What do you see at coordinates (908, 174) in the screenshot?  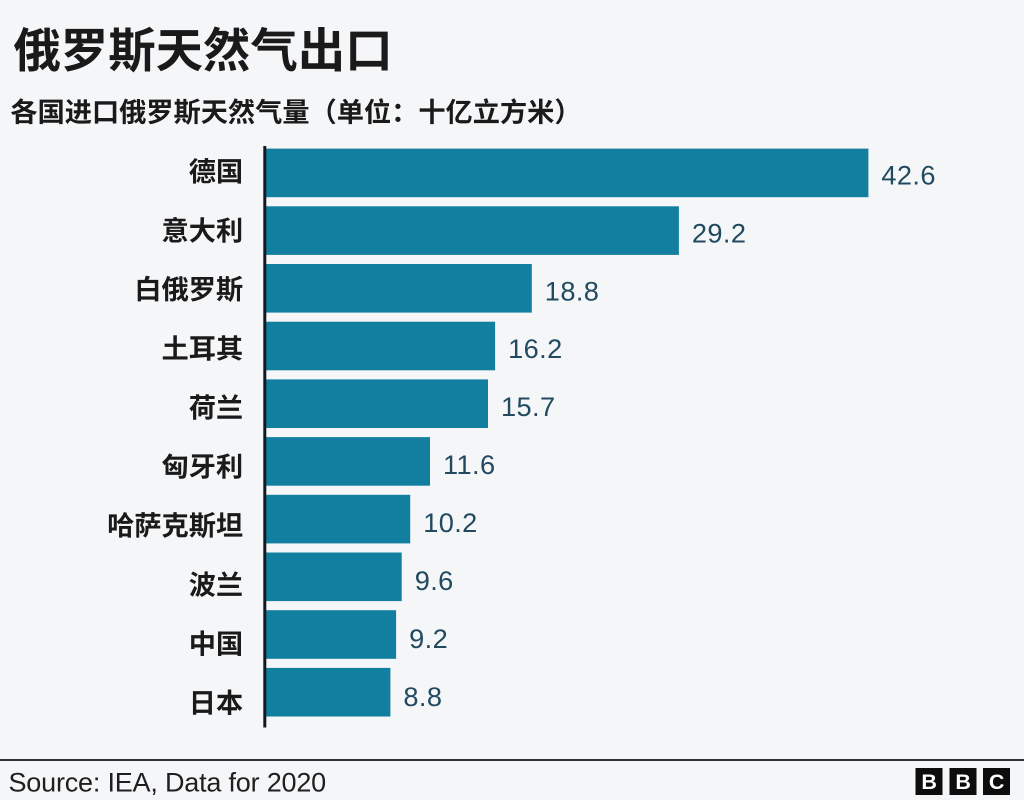 I see `svg-text: 42.6` at bounding box center [908, 174].